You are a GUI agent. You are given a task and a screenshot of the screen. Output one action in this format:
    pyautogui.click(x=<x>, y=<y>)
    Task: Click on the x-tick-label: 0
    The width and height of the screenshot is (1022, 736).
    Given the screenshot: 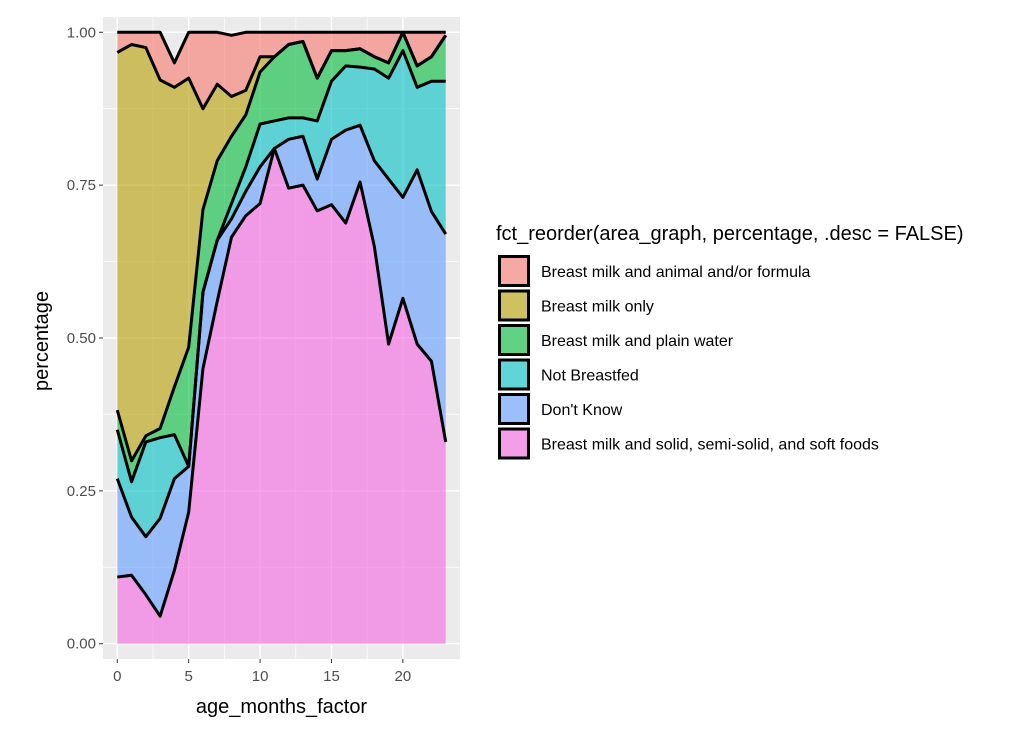 What is the action you would take?
    pyautogui.click(x=117, y=676)
    